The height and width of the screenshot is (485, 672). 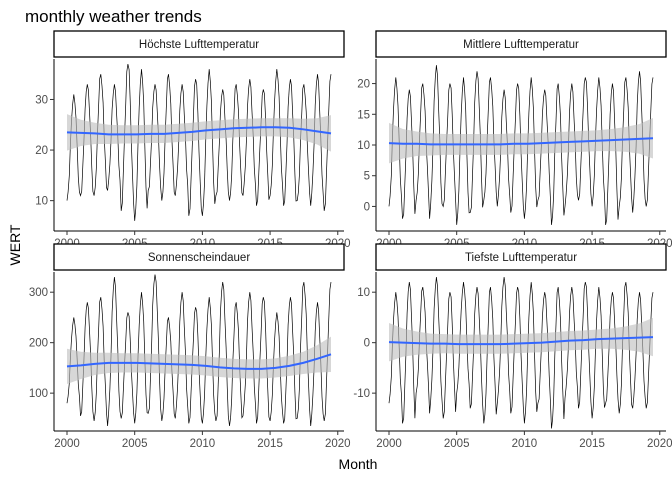 I want to click on y-tick-label: 5, so click(x=367, y=177).